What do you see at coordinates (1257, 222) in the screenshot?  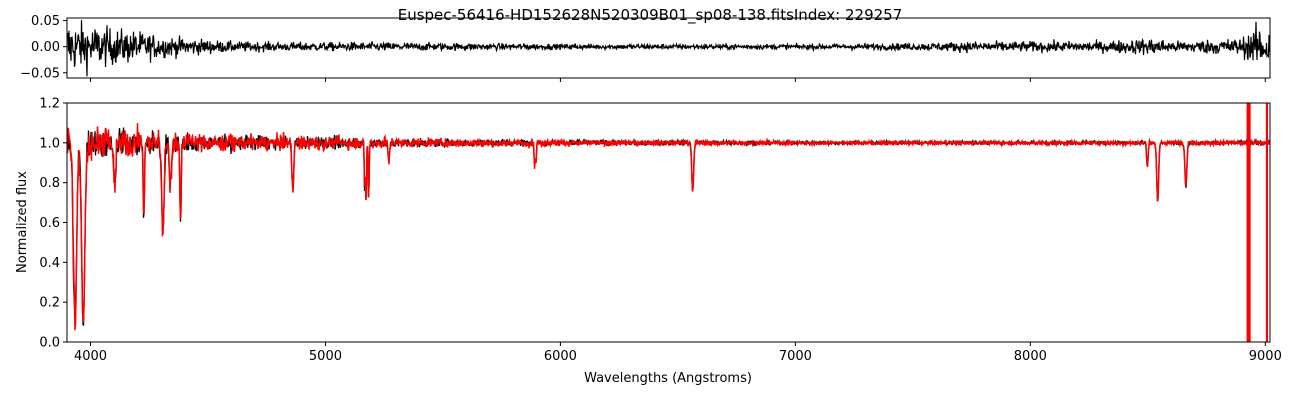 I see `model-spikes` at bounding box center [1257, 222].